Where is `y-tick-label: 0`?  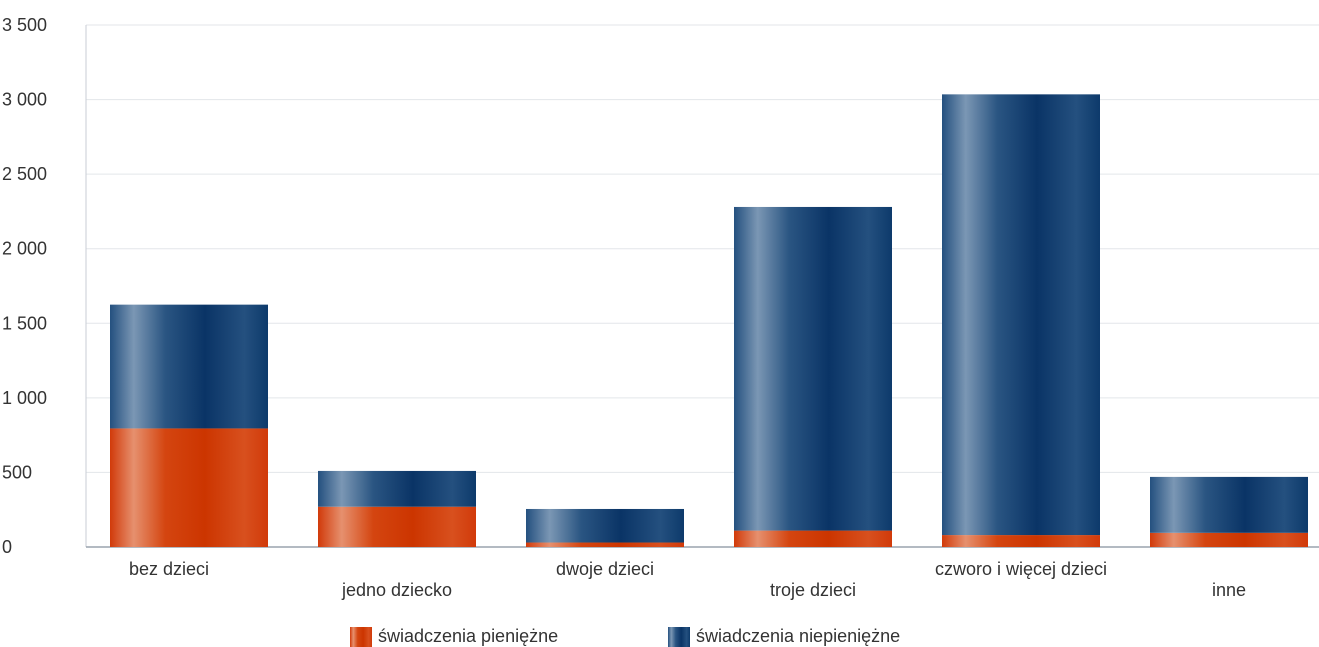 y-tick-label: 0 is located at coordinates (7, 547).